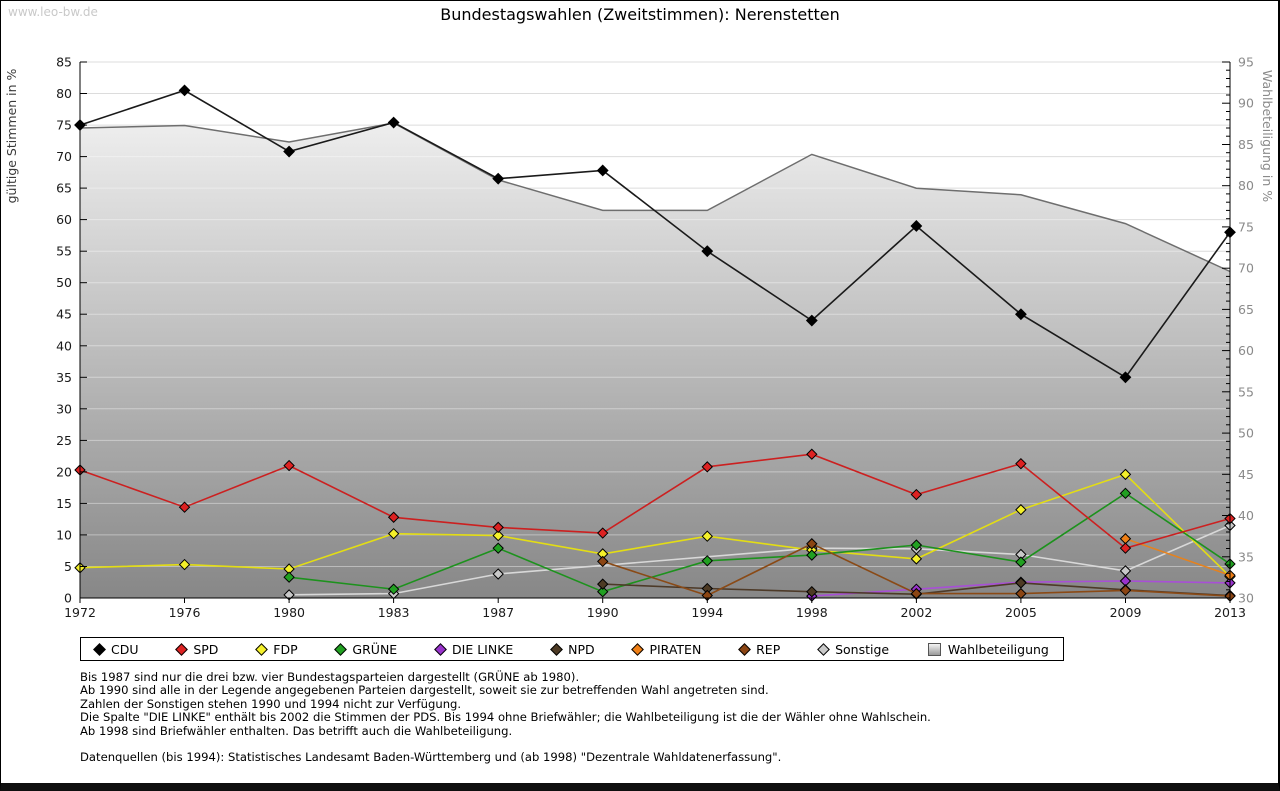 This screenshot has width=1280, height=791. Describe the element at coordinates (11, 135) in the screenshot. I see `svg-text: gültige Stimmen in %` at that location.